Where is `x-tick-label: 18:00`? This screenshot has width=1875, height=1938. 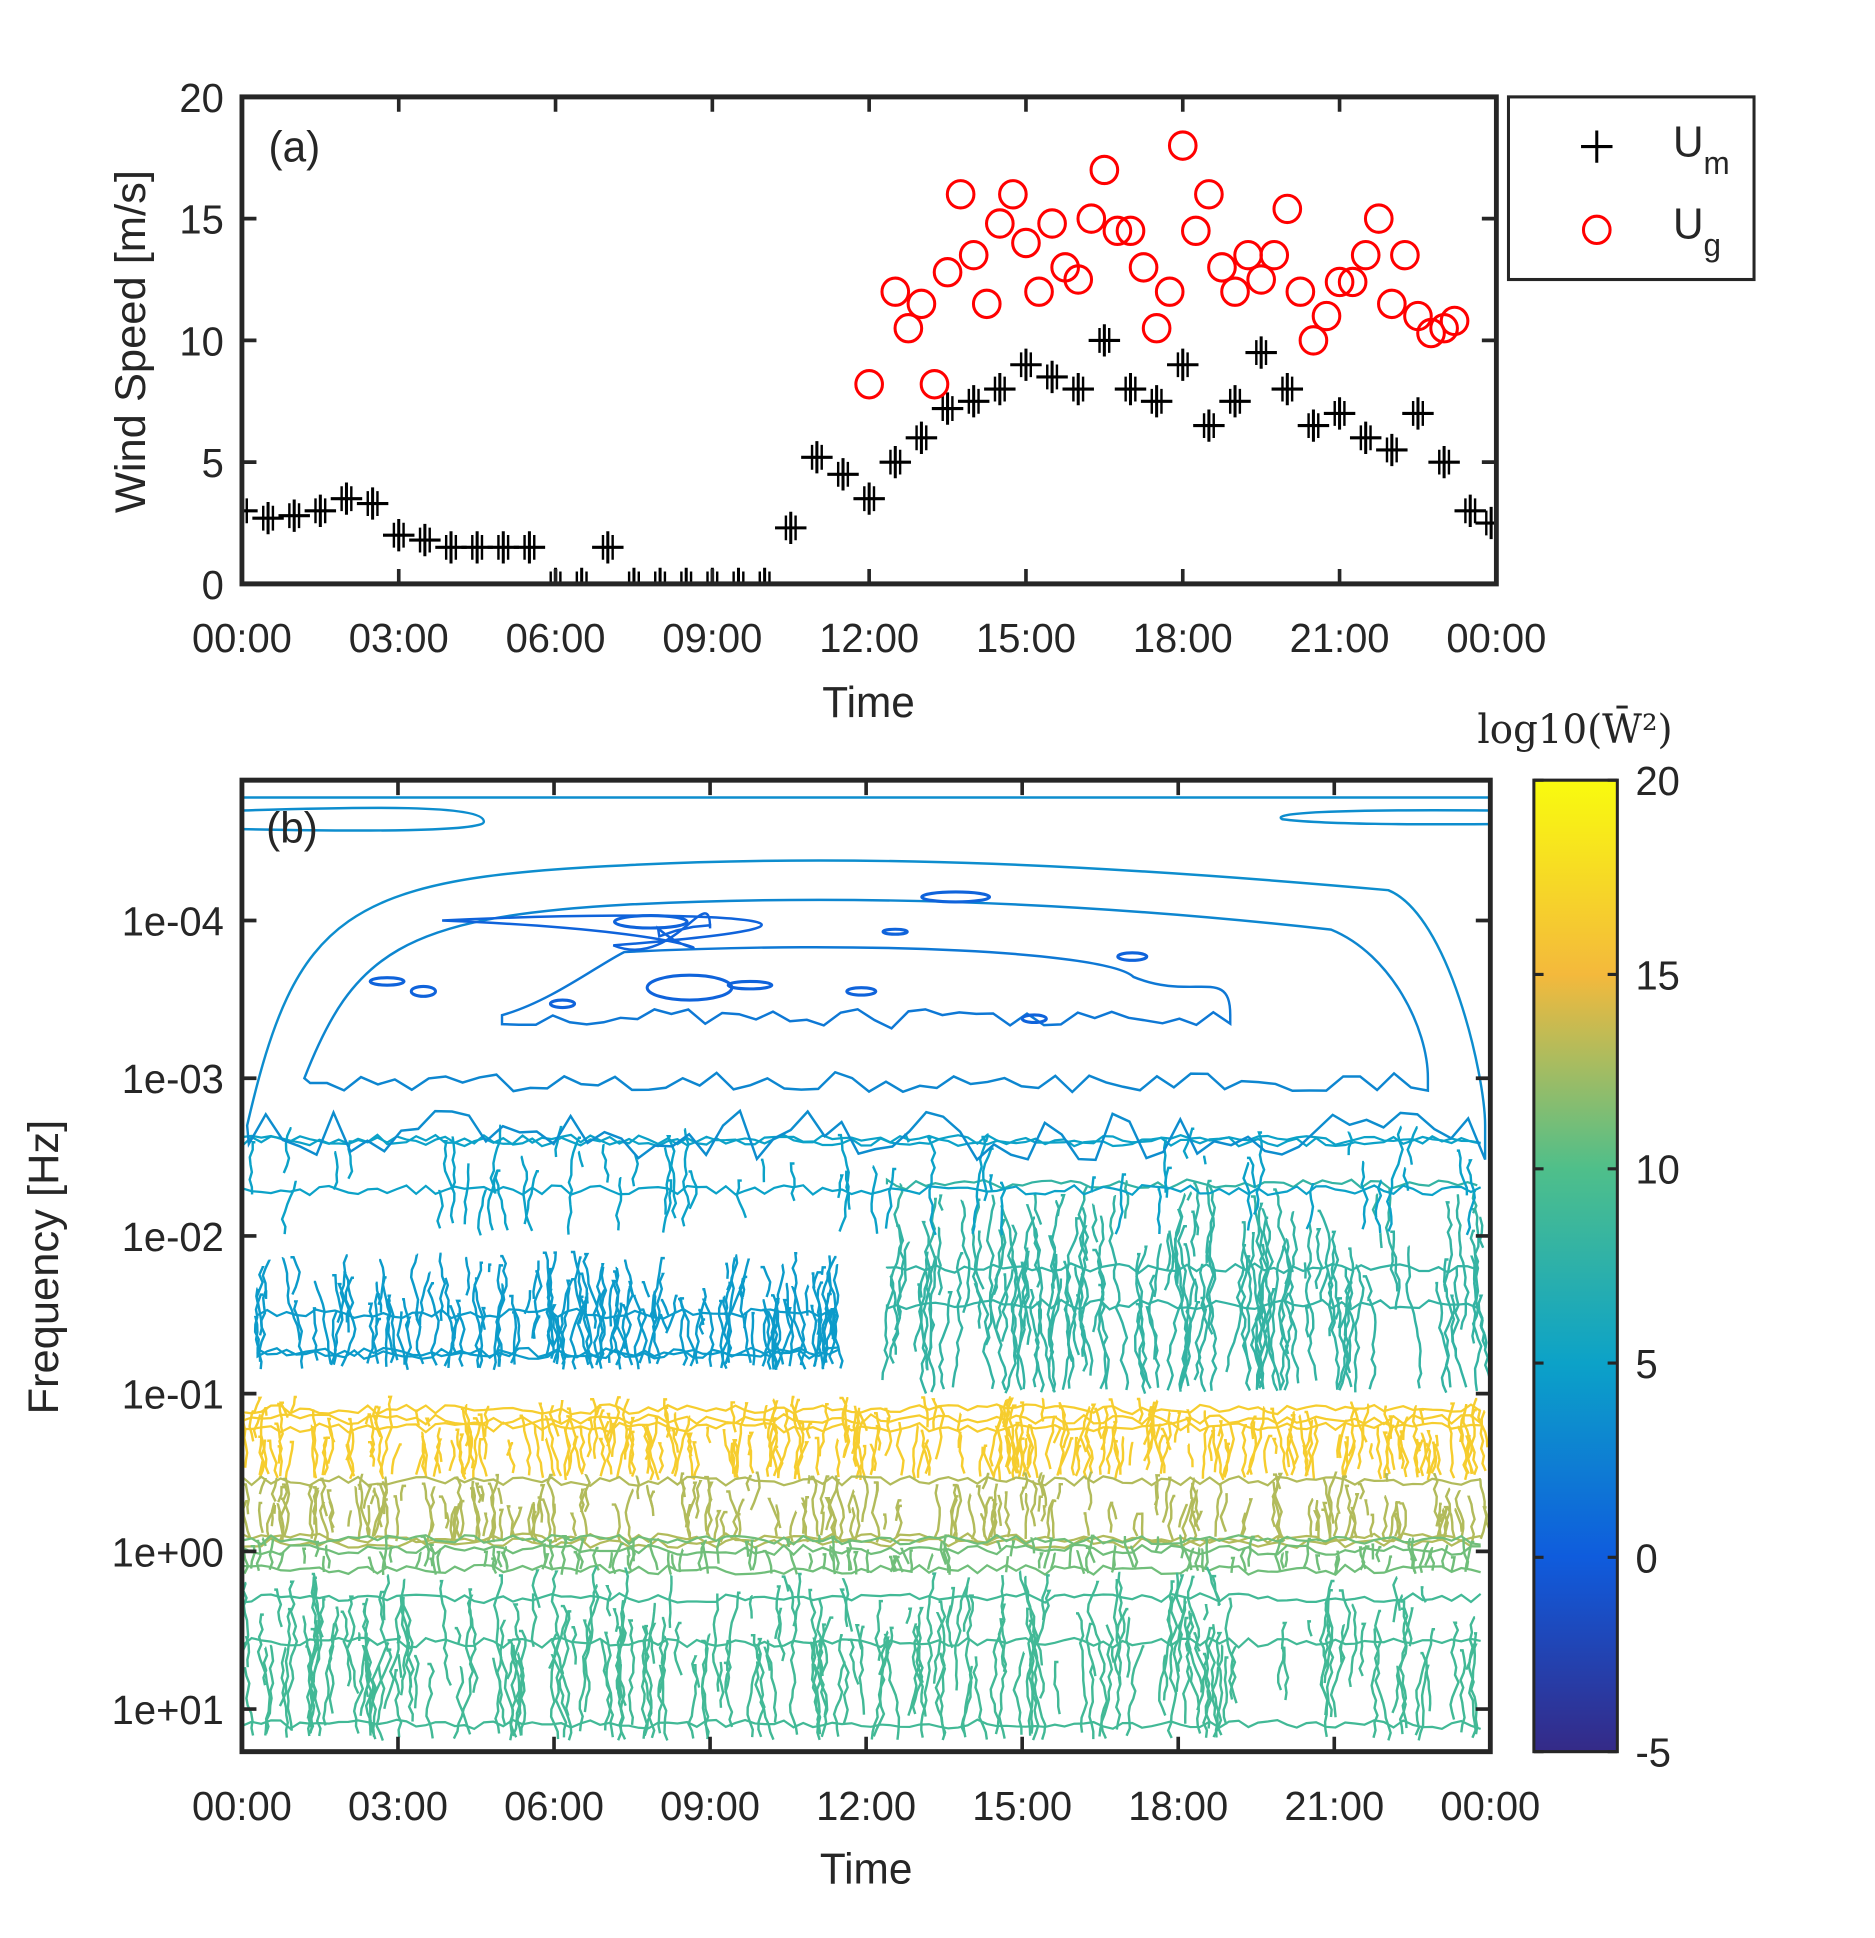 x-tick-label: 18:00 is located at coordinates (1178, 1805).